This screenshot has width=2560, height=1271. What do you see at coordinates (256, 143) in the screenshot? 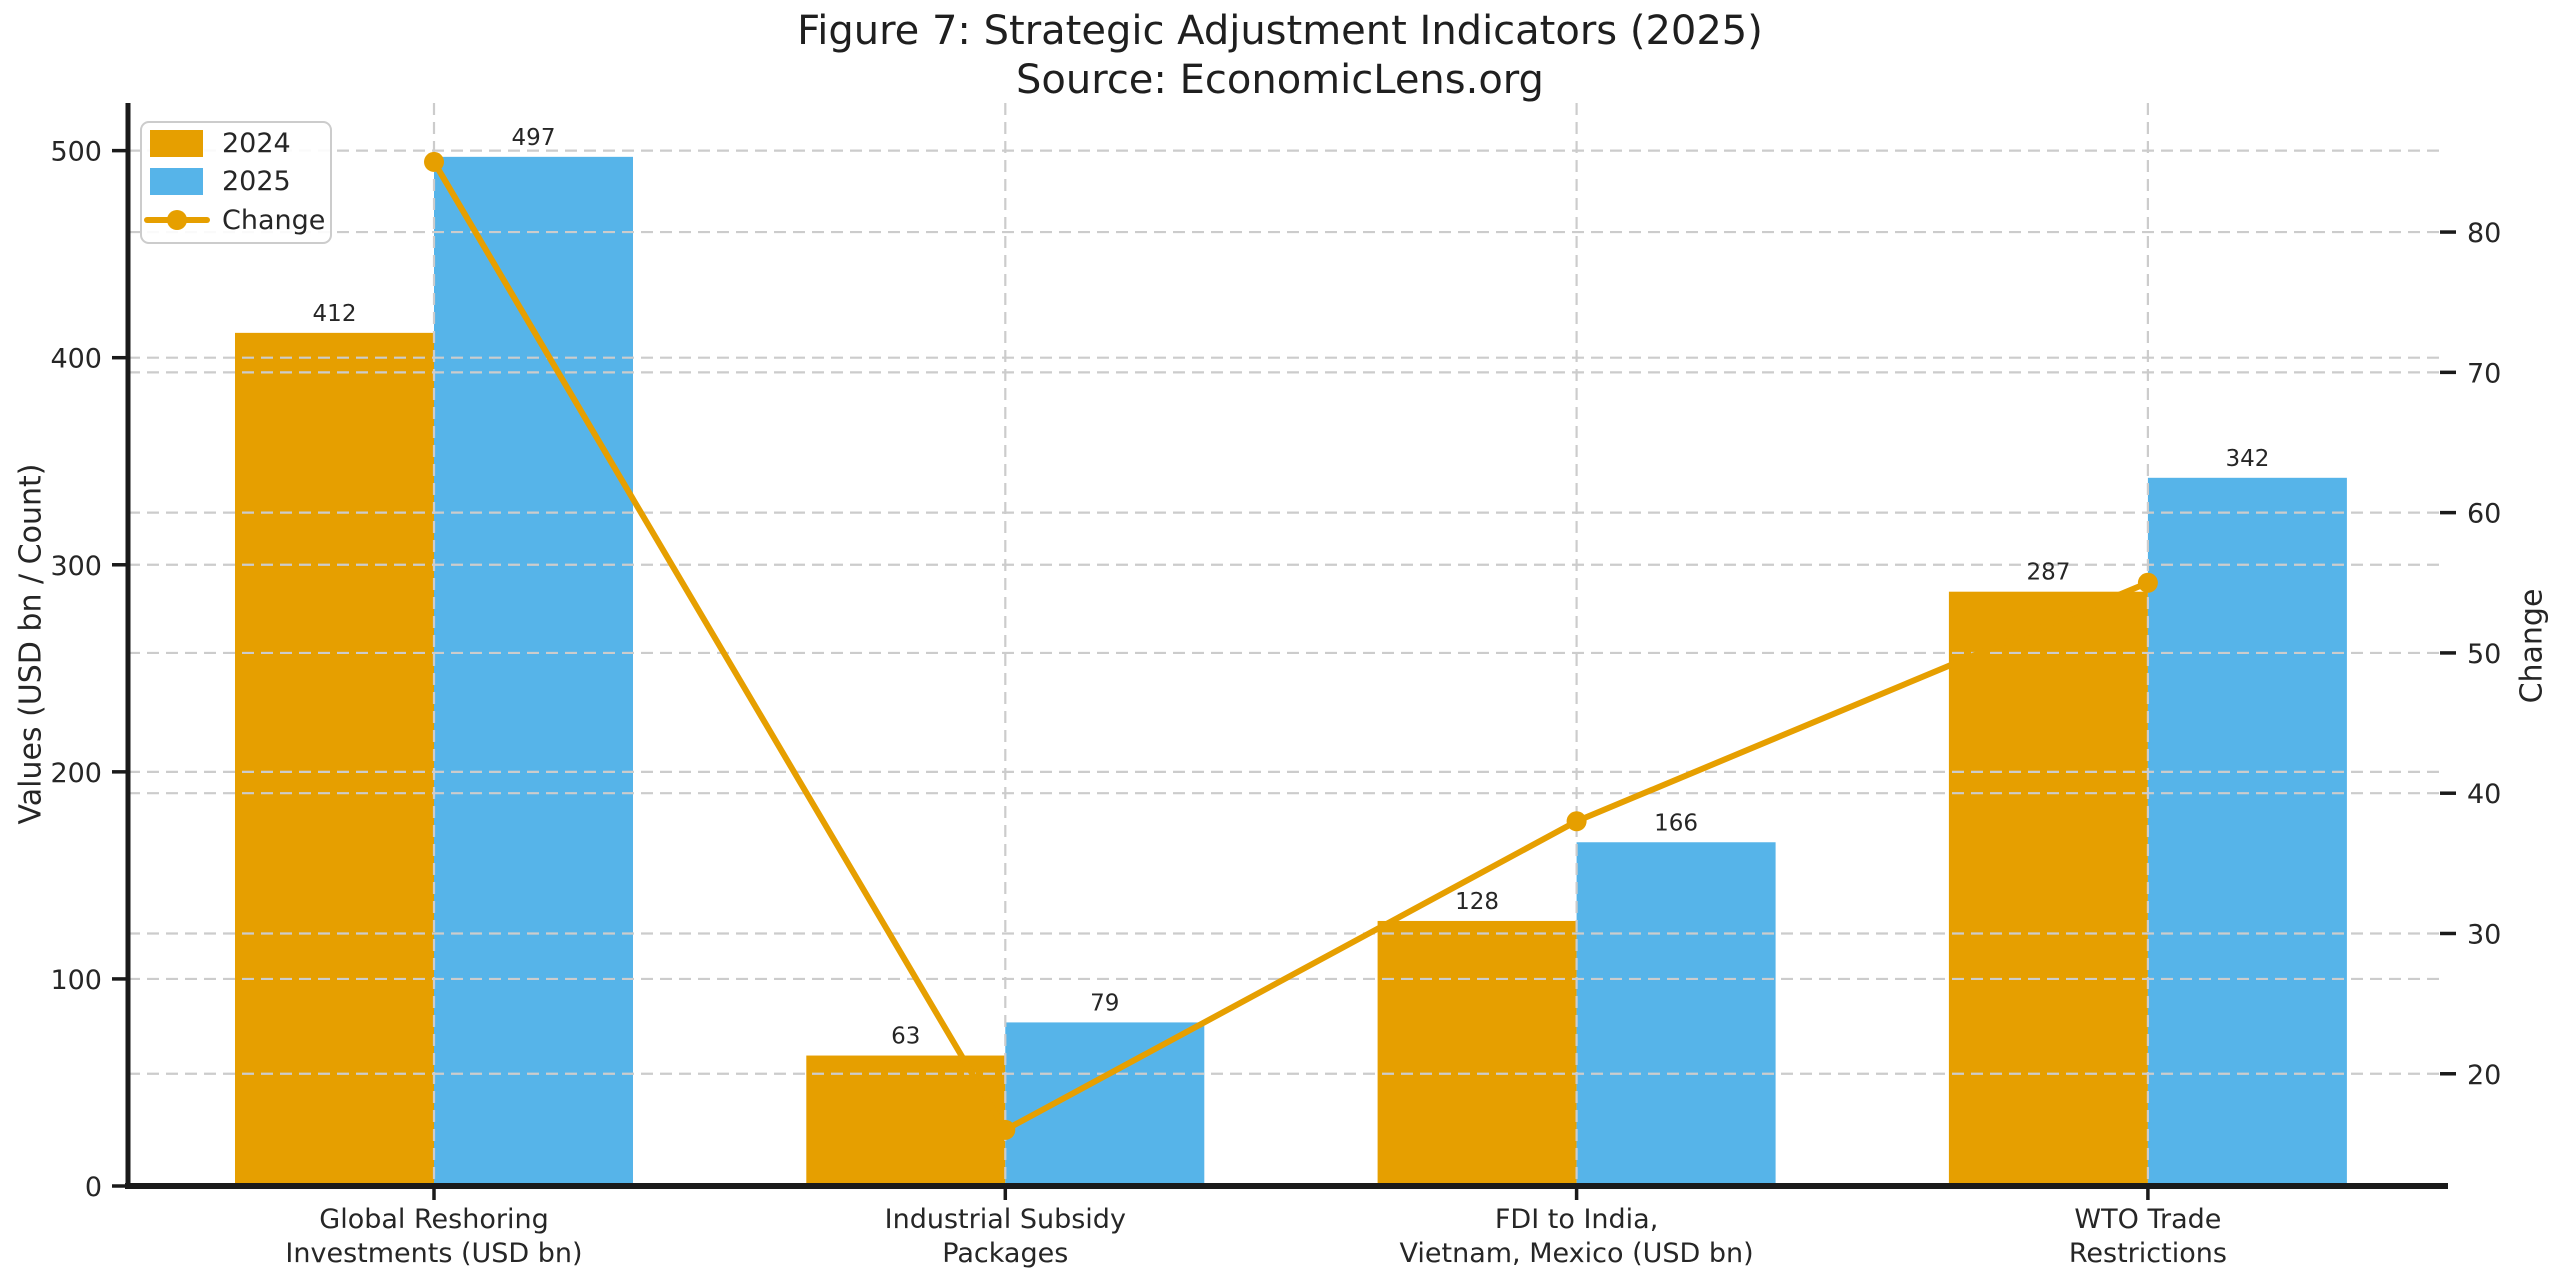
I see `legend-label-2024: 2024` at bounding box center [256, 143].